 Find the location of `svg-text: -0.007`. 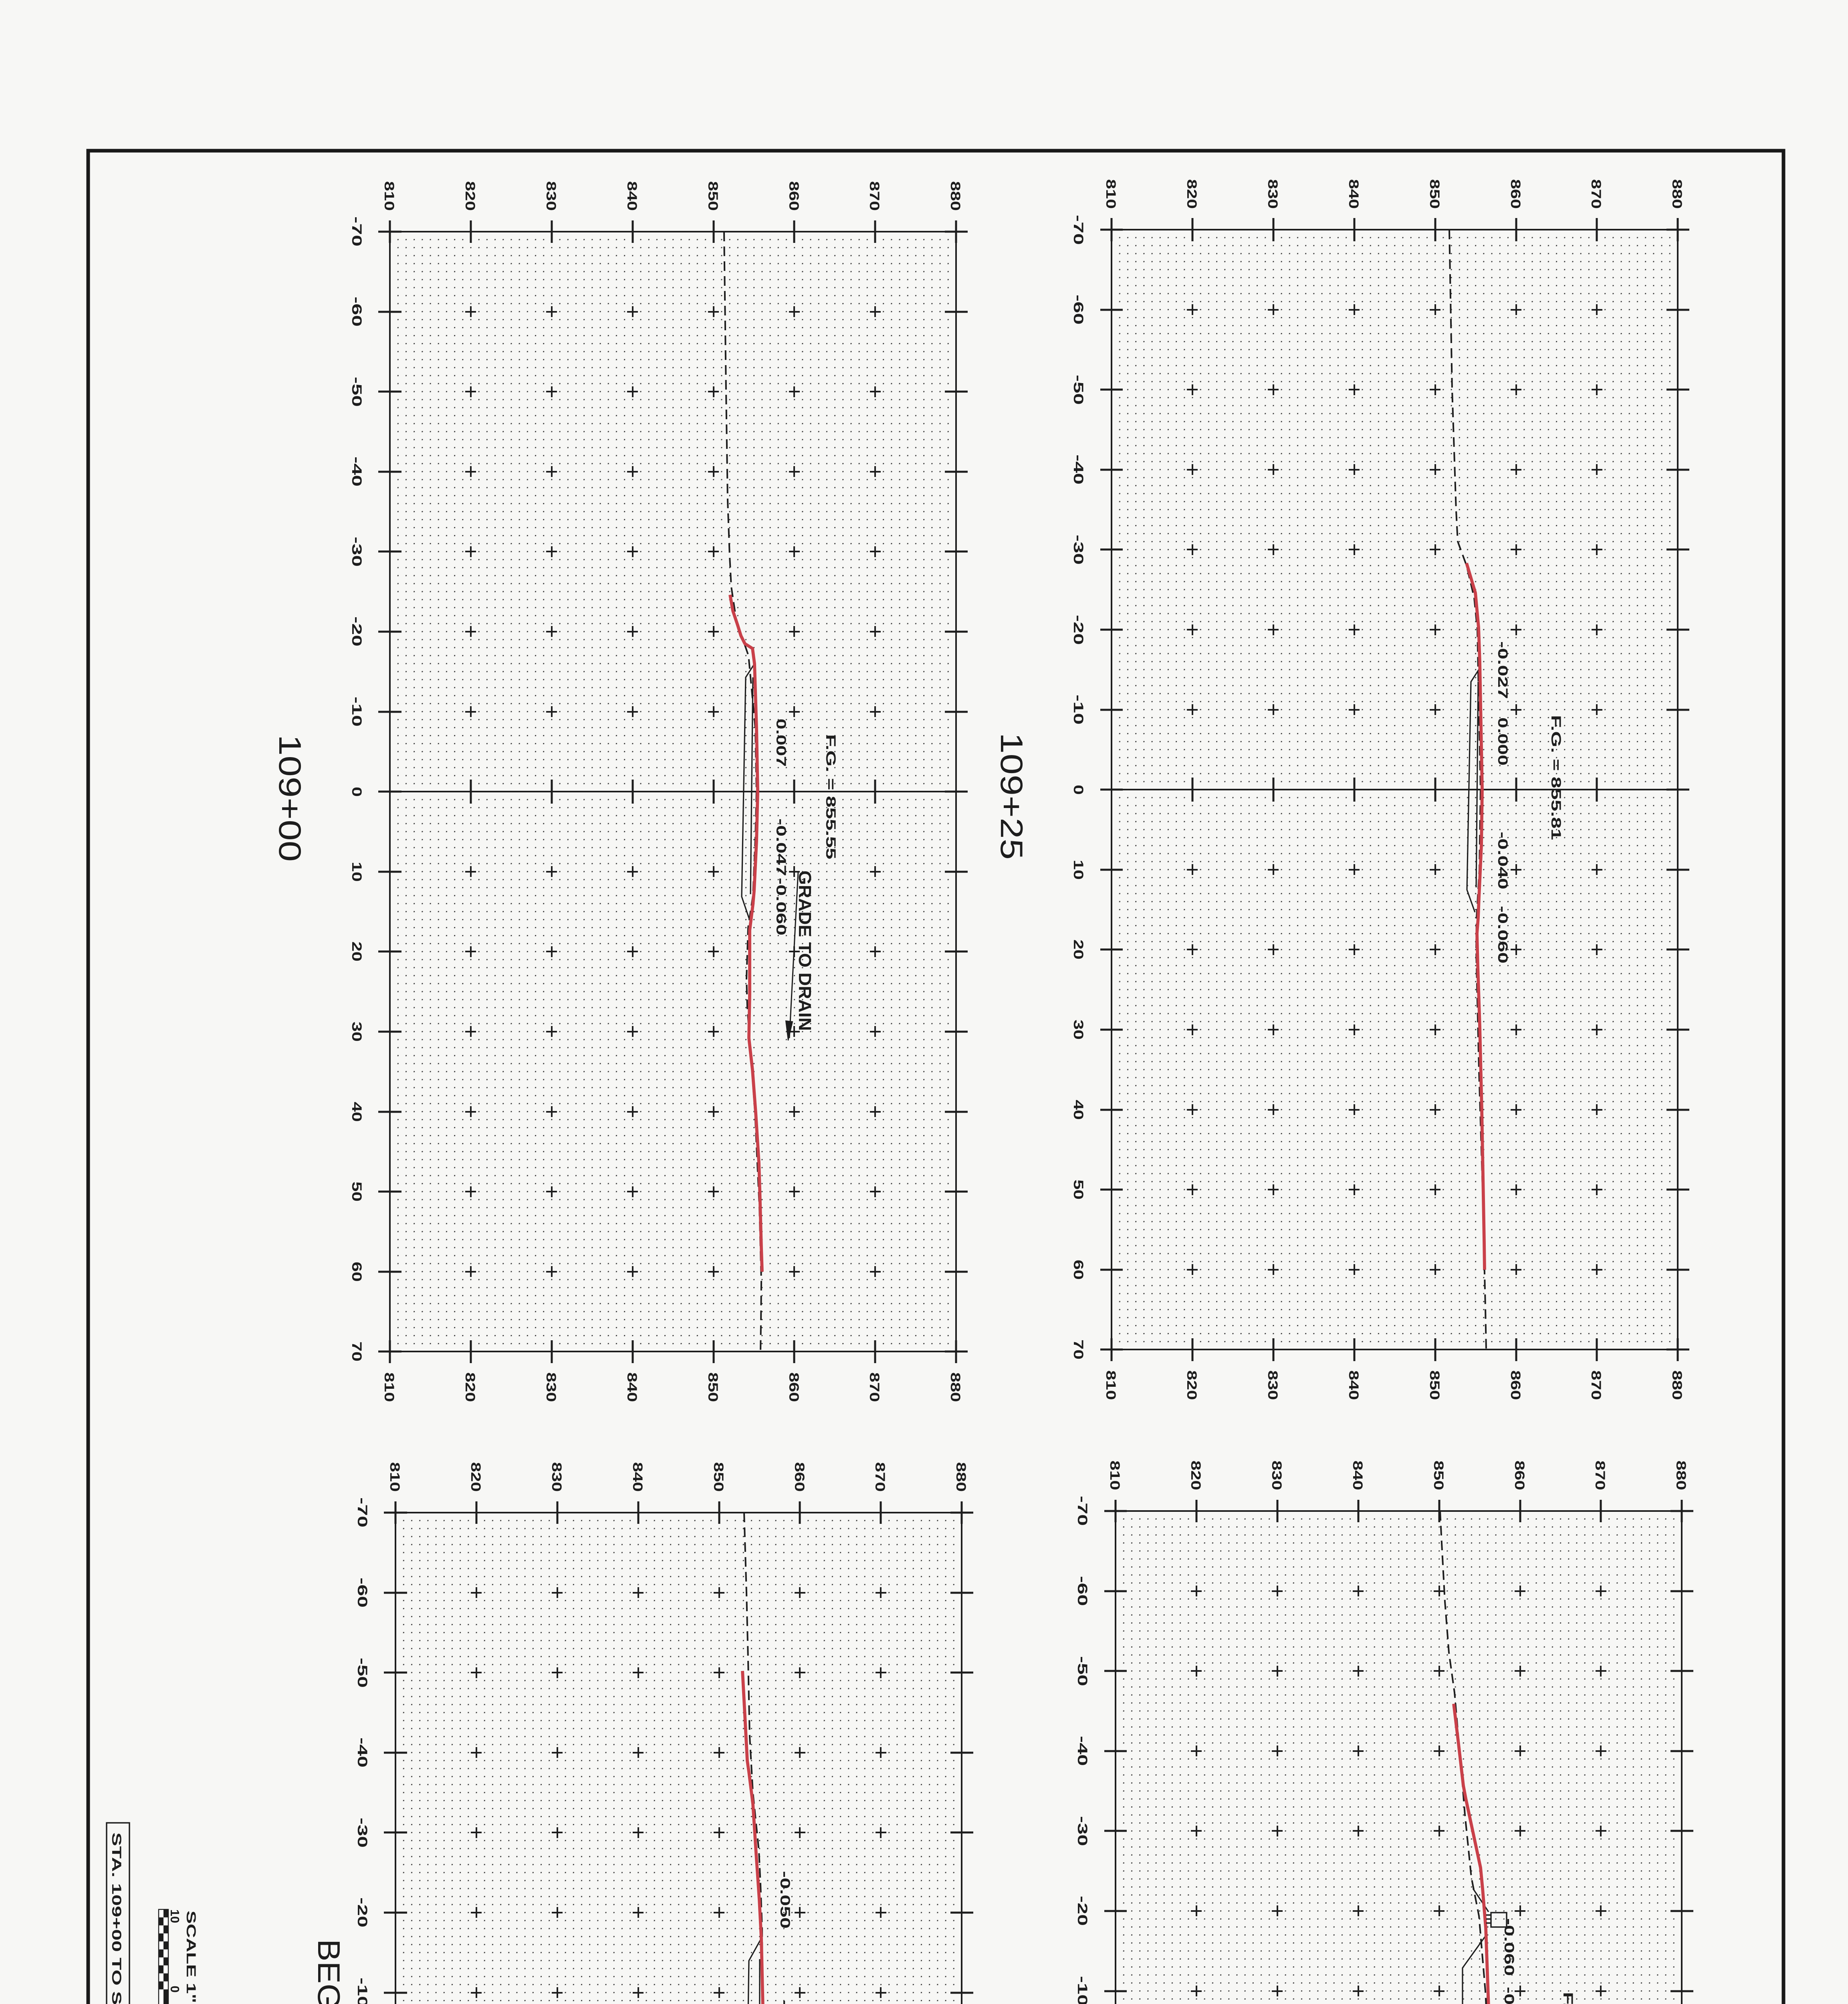

svg-text: -0.007 is located at coordinates (785, 2002).